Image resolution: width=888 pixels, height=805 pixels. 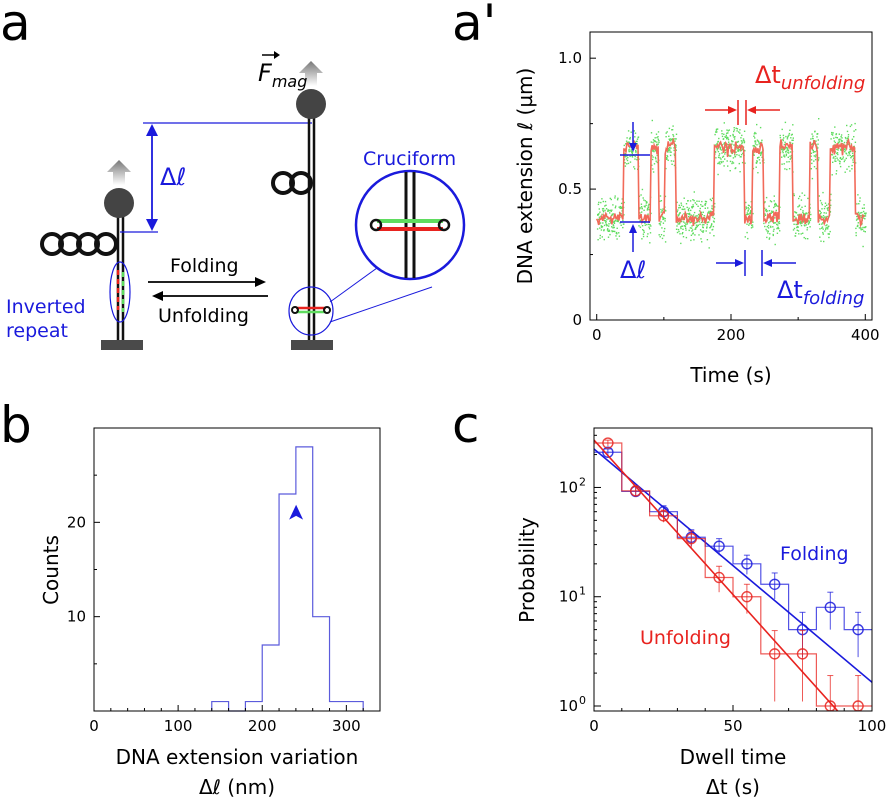 I want to click on panel-label-b: b, so click(x=16, y=425).